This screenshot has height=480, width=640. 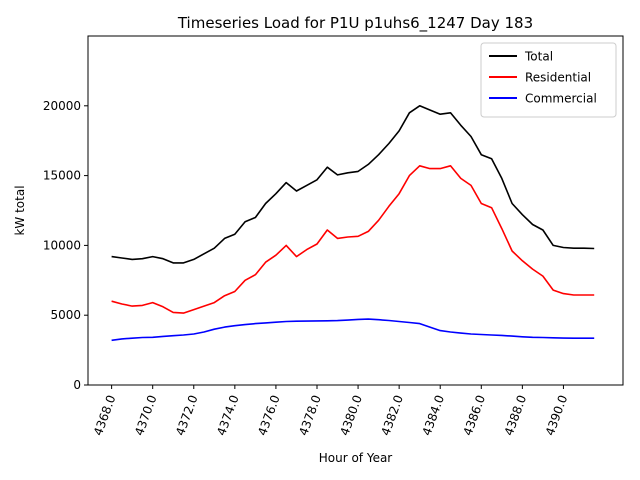 What do you see at coordinates (558, 78) in the screenshot?
I see `legend-label-residential: Residential` at bounding box center [558, 78].